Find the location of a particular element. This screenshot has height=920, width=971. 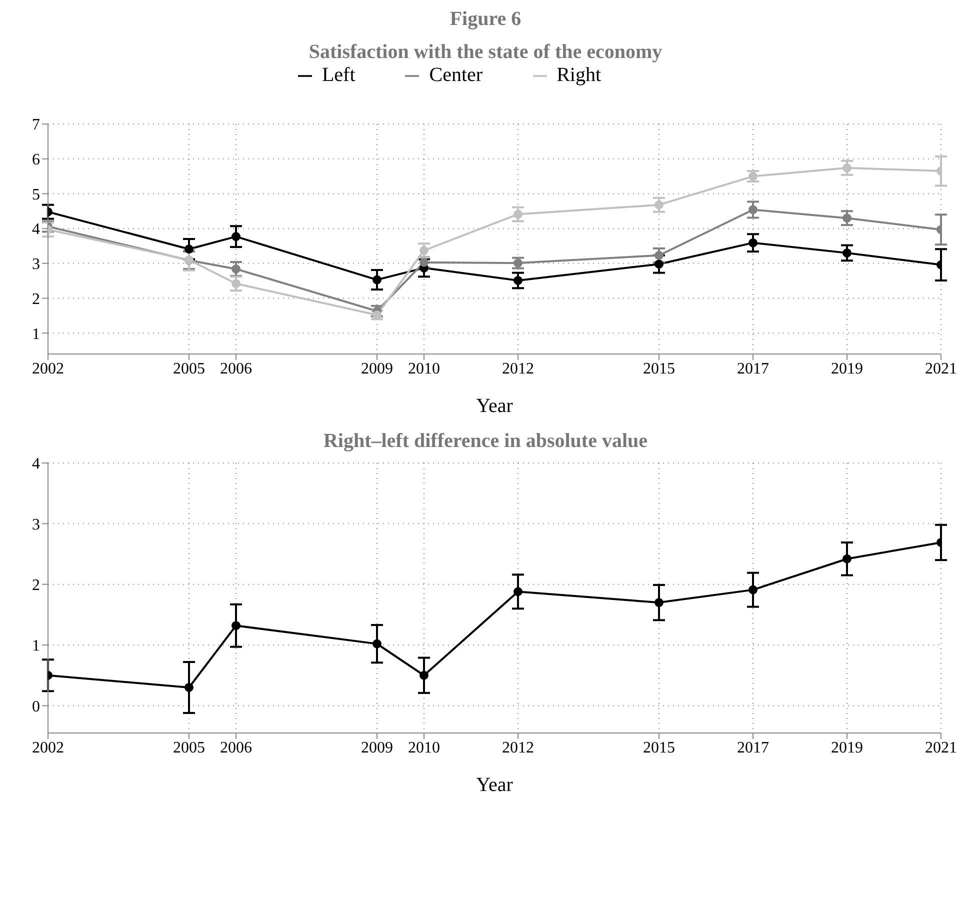

legend-label: Left is located at coordinates (339, 75).